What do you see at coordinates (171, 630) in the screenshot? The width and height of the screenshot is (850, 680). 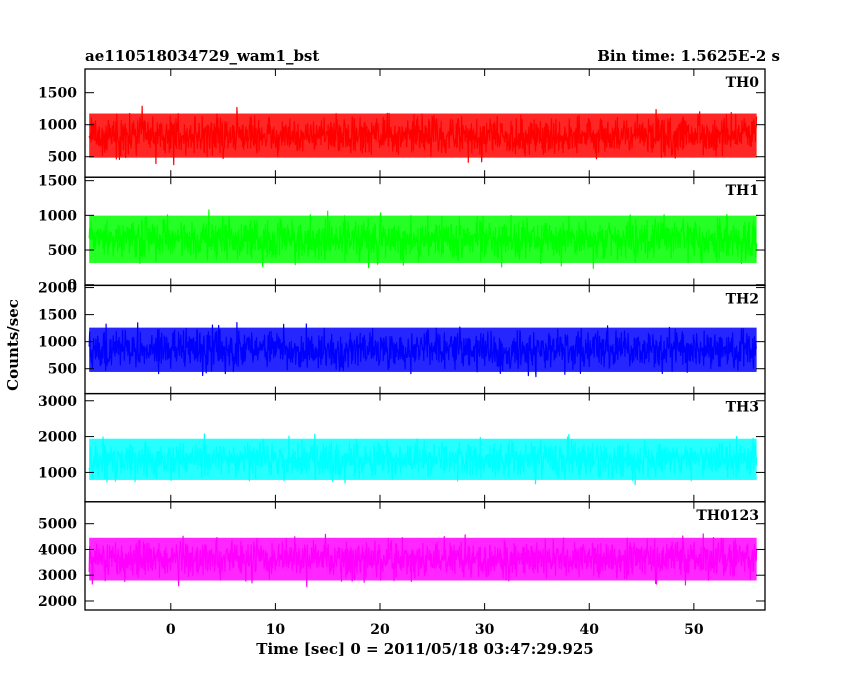 I see `x-tick-label: 0` at bounding box center [171, 630].